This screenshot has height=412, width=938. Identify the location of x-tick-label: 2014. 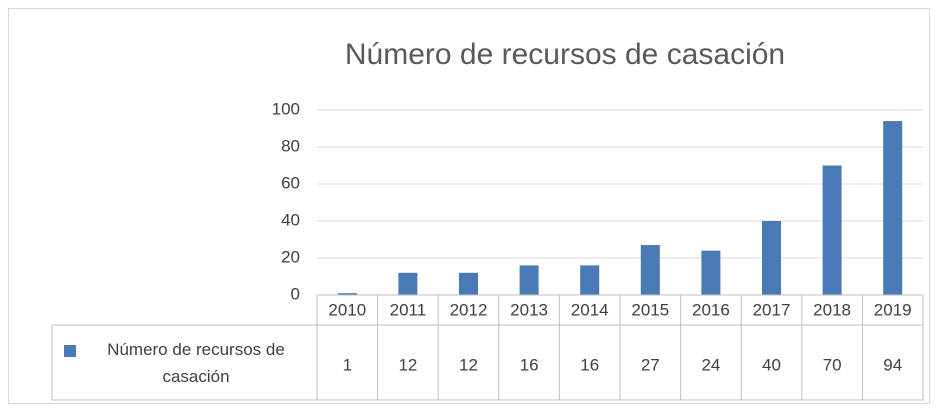
(590, 309).